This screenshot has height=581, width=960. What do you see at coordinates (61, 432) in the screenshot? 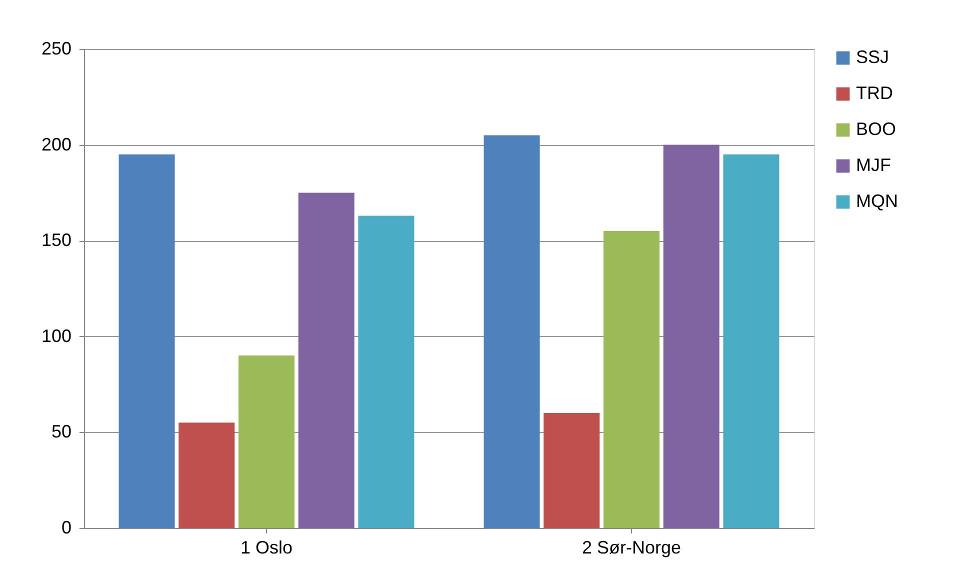
I see `y-tick-label: 50` at bounding box center [61, 432].